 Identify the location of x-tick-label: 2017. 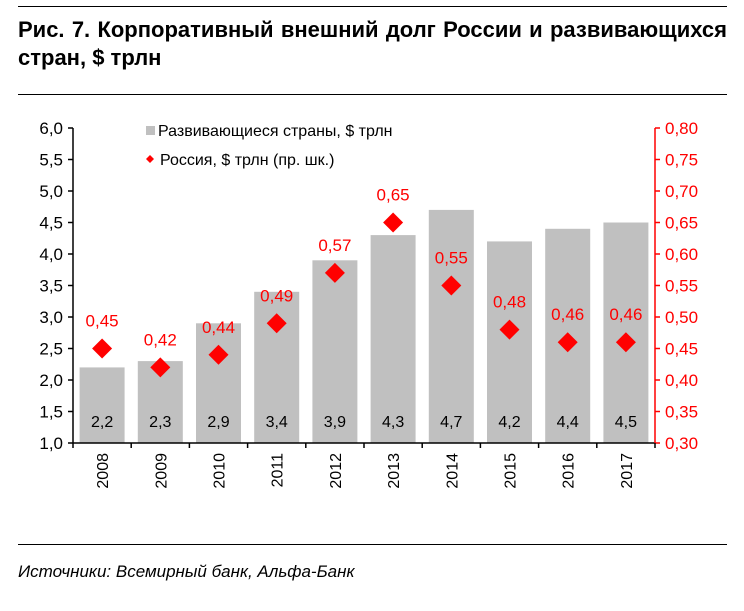
(627, 471).